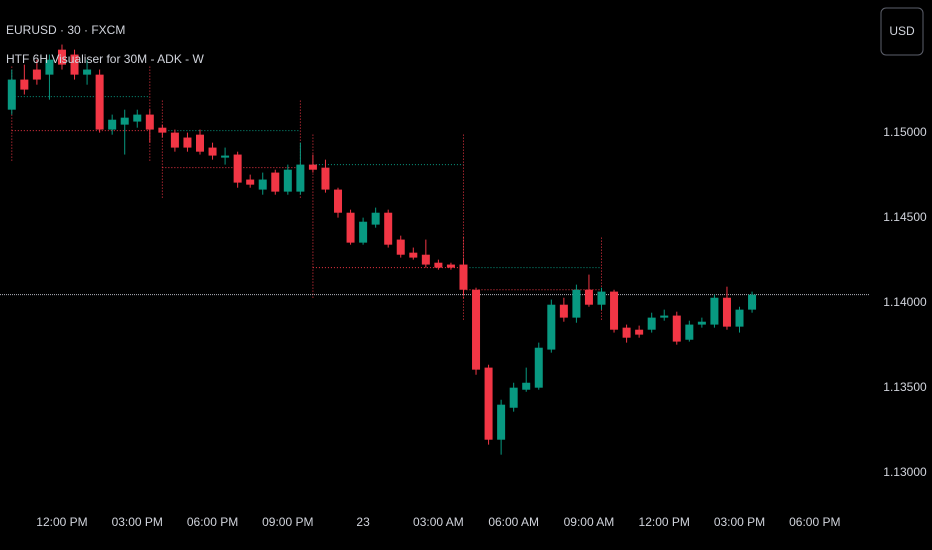 The height and width of the screenshot is (550, 932). I want to click on indicator-title: HTF 6H Visualiser for 30M - ADK - W, so click(105, 59).